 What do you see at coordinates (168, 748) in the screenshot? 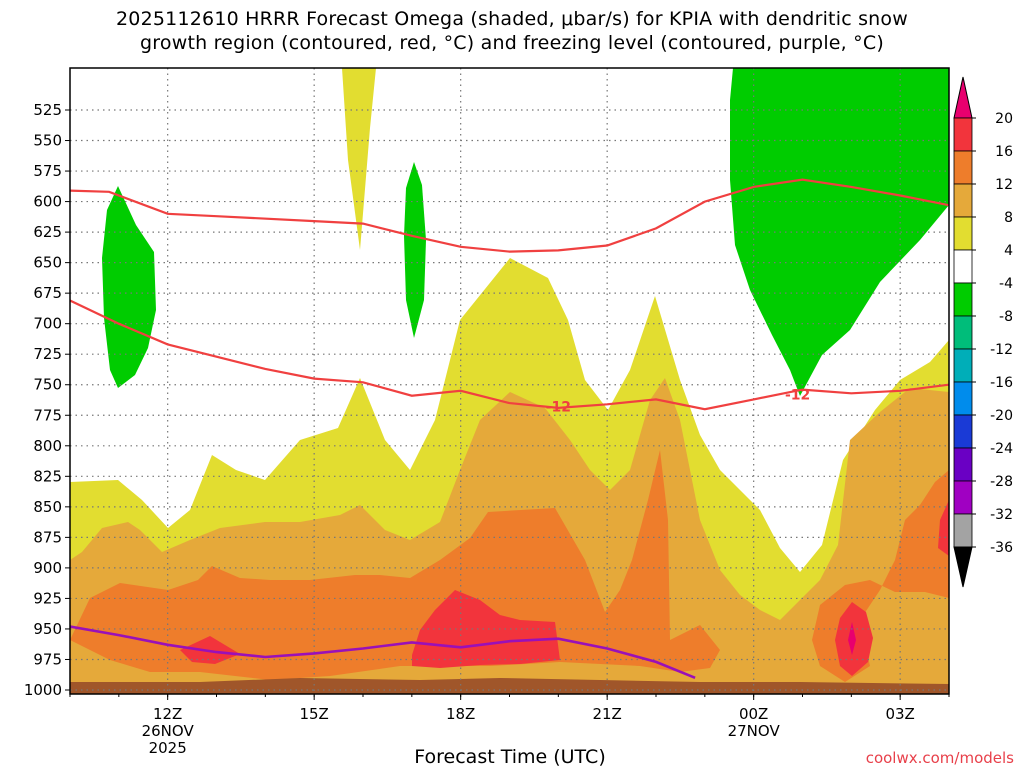
I see `x-year-label-12Z: 2025` at bounding box center [168, 748].